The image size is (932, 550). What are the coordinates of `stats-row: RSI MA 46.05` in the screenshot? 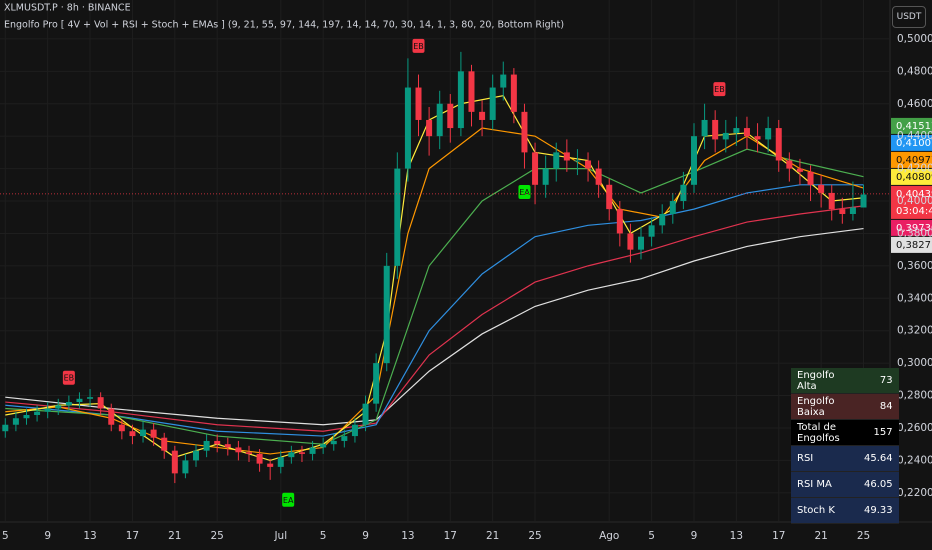 It's located at (845, 484).